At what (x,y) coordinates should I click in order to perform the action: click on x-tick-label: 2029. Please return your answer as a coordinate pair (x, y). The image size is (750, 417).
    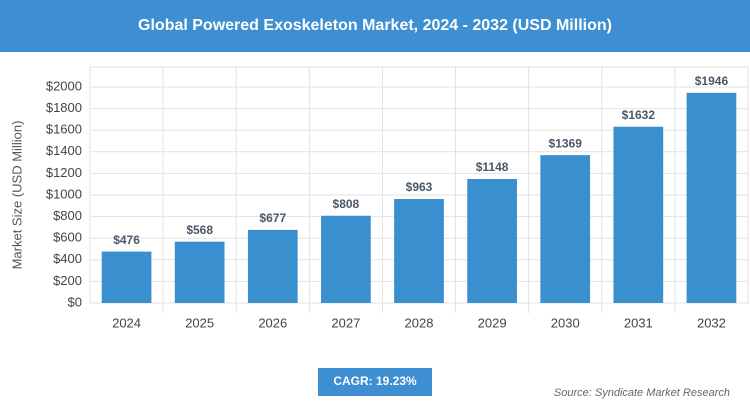
    Looking at the image, I should click on (492, 322).